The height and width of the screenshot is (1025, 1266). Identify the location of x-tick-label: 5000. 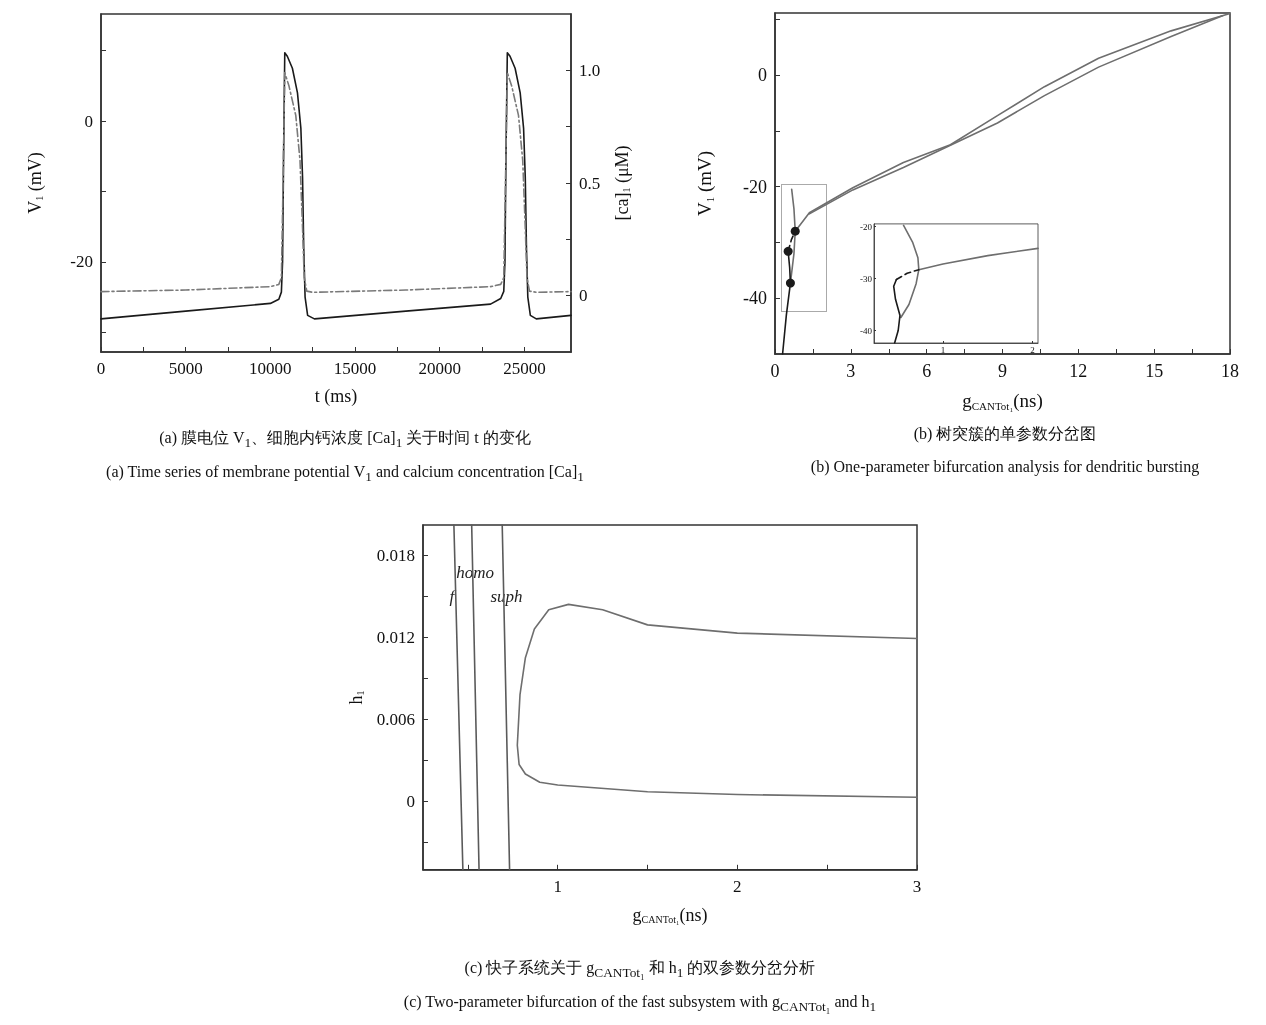
(185, 368).